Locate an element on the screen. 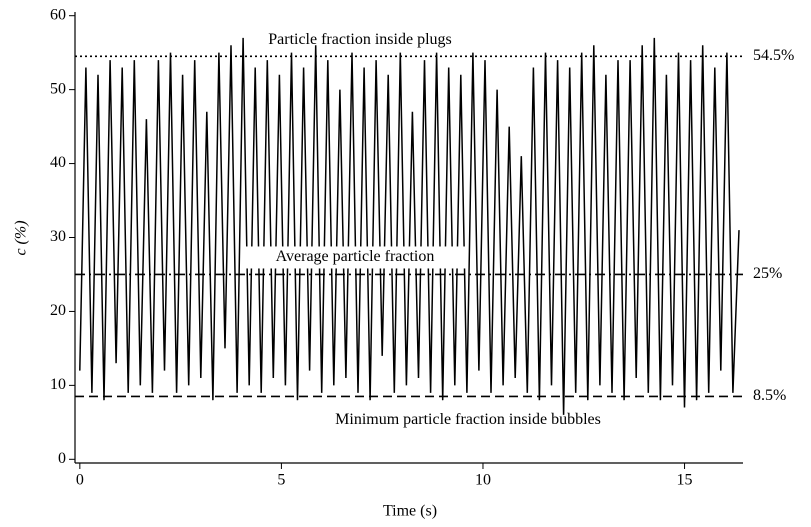  y-axis-label: c (%) is located at coordinates (21, 237).